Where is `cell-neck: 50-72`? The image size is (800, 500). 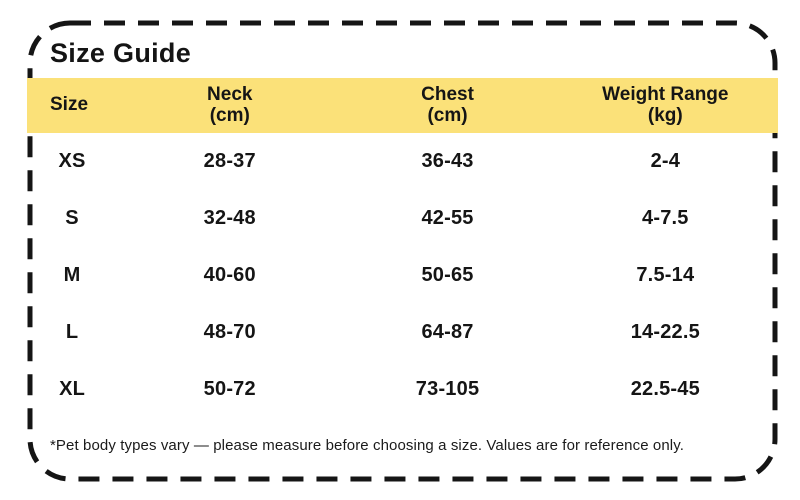
cell-neck: 50-72 is located at coordinates (229, 389).